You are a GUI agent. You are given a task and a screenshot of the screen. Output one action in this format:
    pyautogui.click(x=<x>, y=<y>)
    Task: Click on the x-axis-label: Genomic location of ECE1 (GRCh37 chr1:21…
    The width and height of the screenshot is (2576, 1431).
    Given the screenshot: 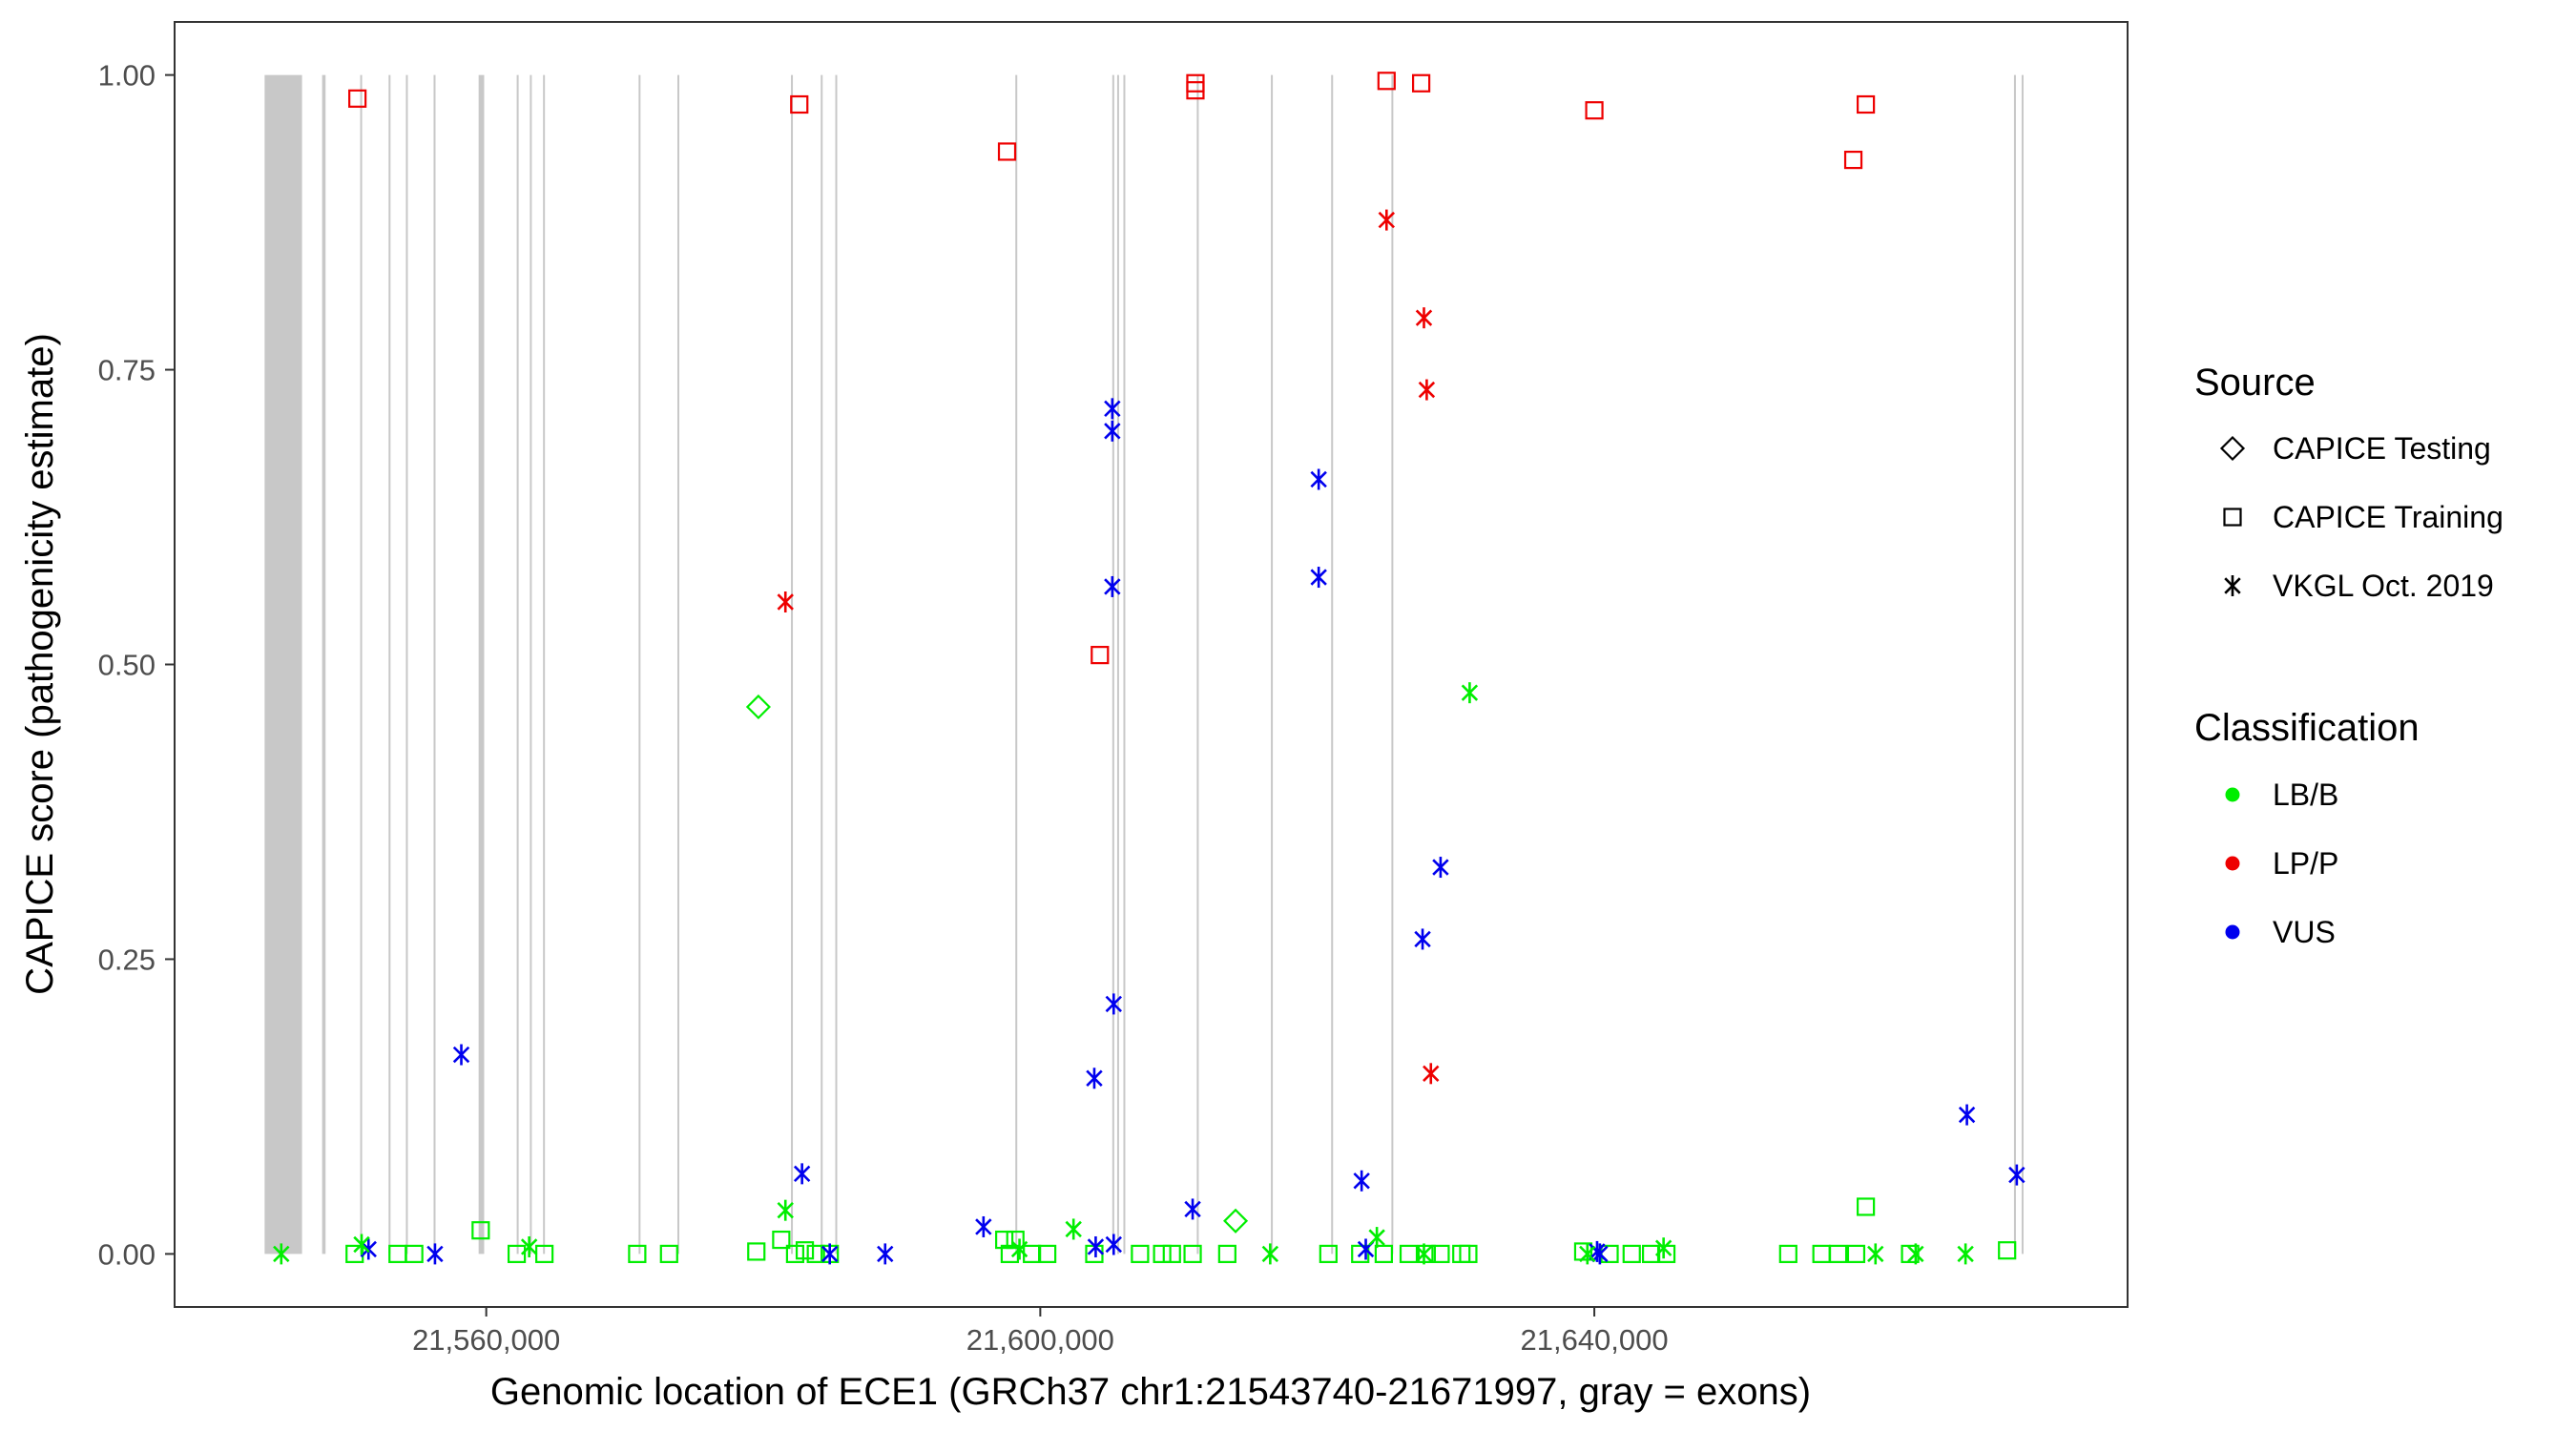 What is the action you would take?
    pyautogui.click(x=1150, y=1392)
    